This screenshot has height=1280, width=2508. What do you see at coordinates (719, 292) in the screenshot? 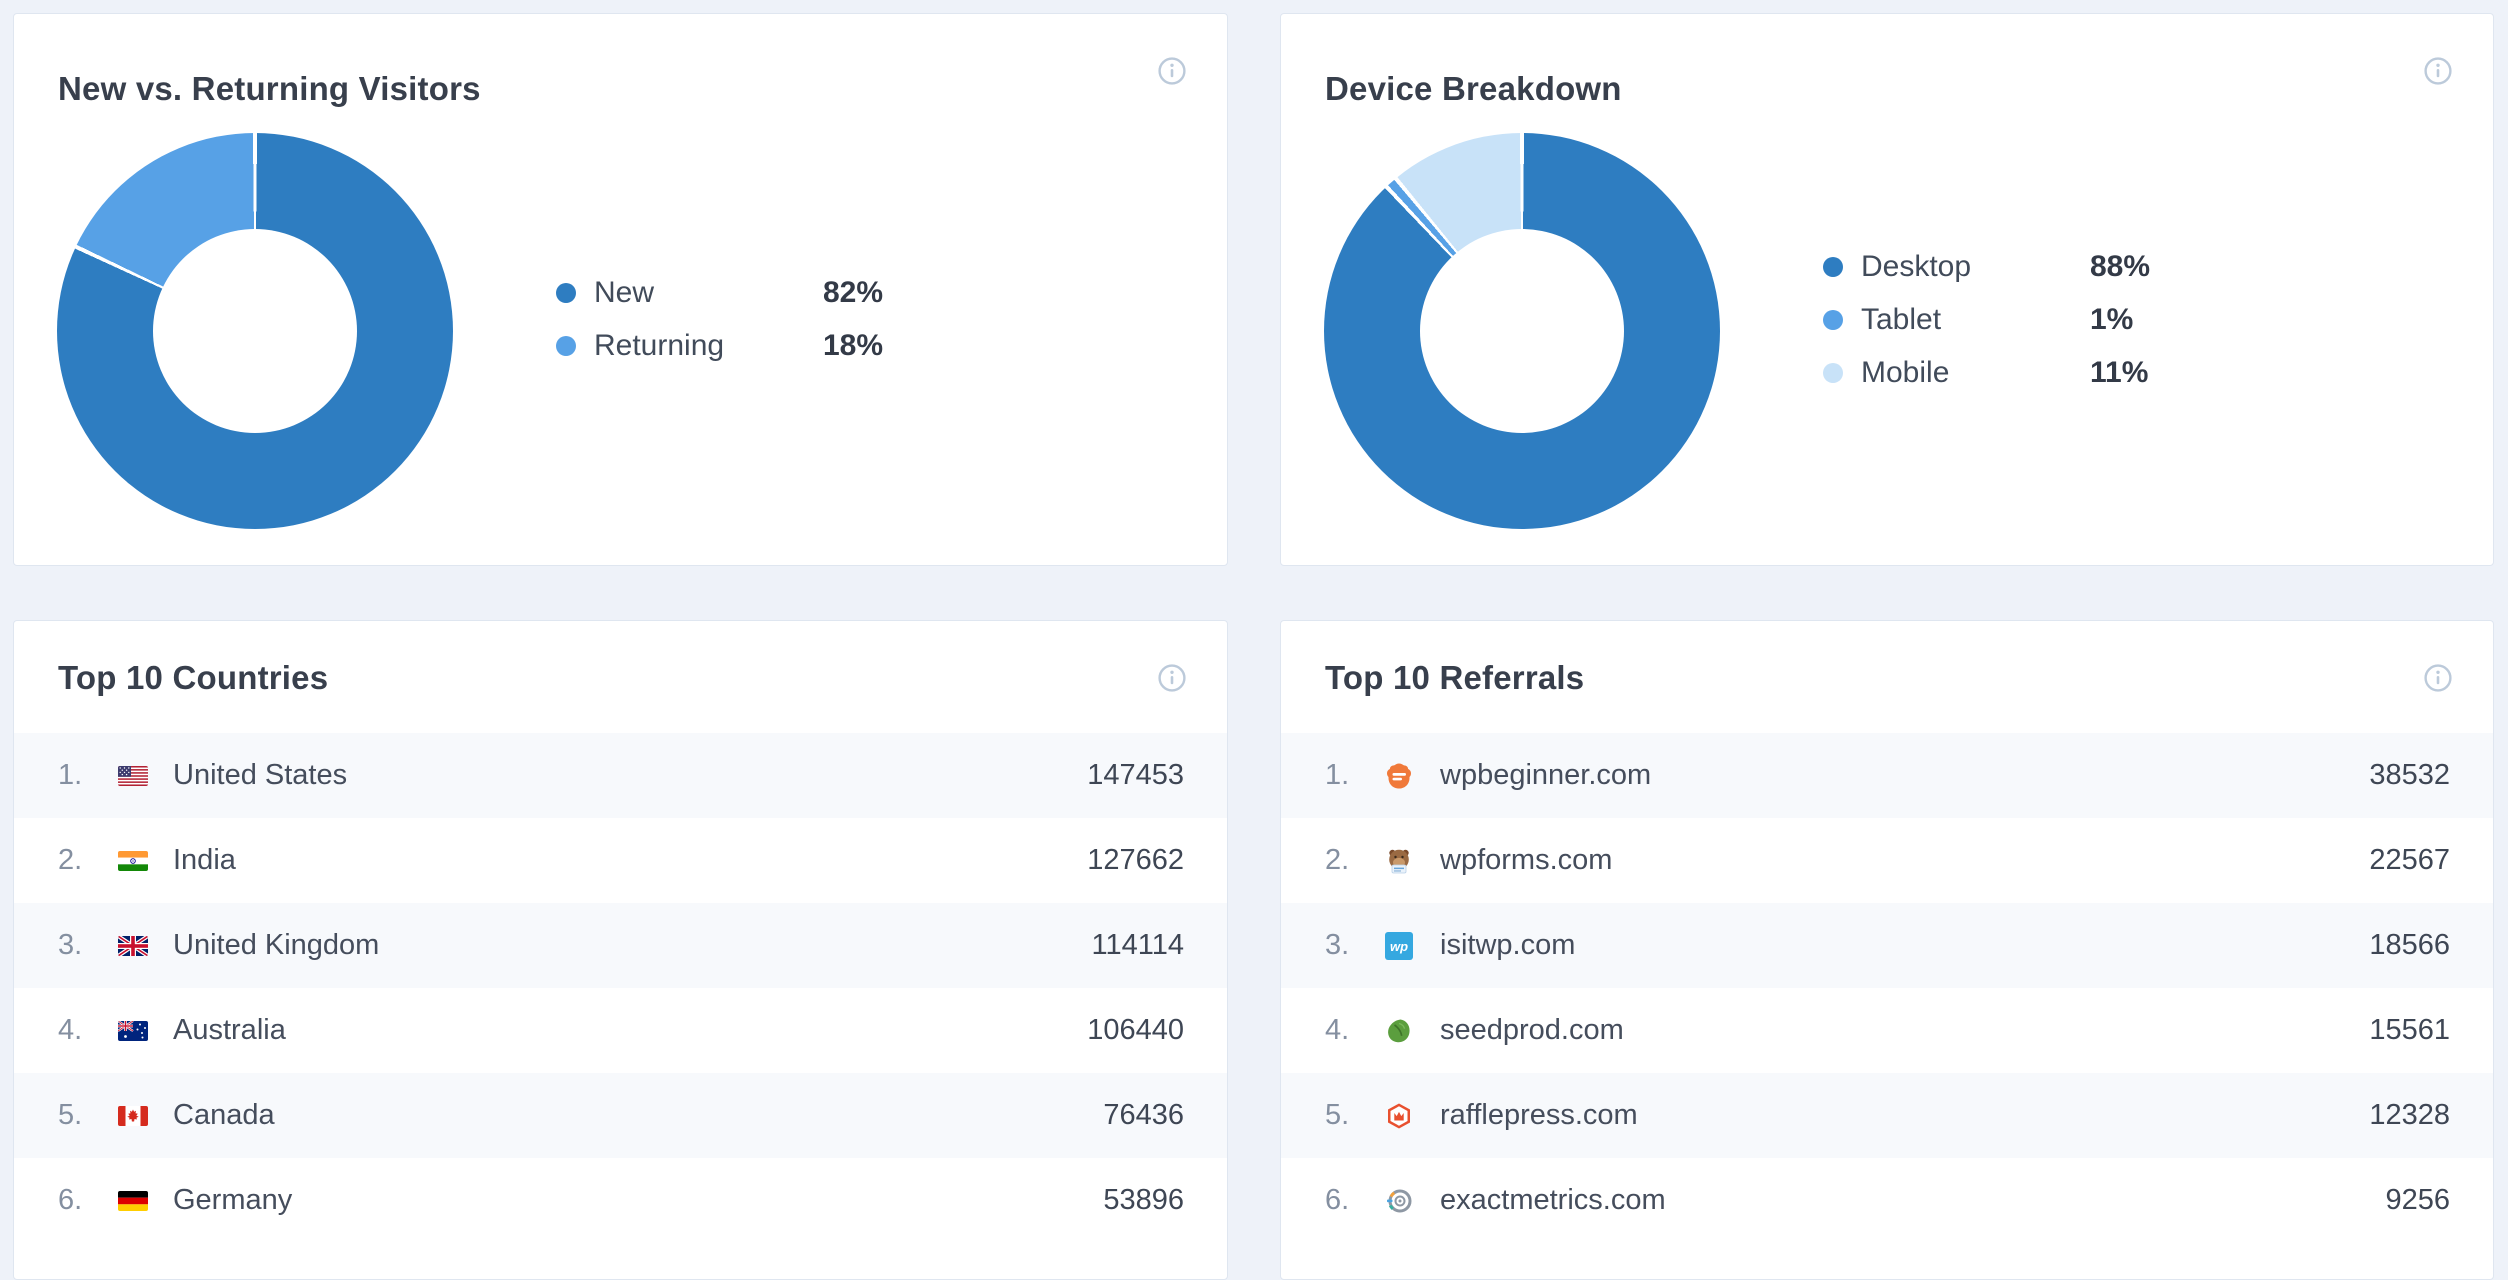
I see `legend-item-new: New 82%` at bounding box center [719, 292].